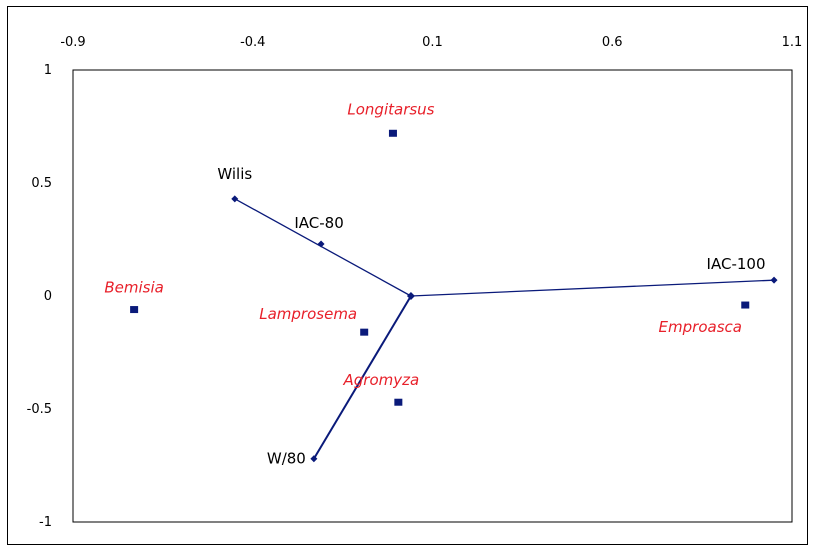 Image resolution: width=817 pixels, height=553 pixels. What do you see at coordinates (39, 296) in the screenshot?
I see `y-tick-labels: 1 0.5 0 -0.5 -1` at bounding box center [39, 296].